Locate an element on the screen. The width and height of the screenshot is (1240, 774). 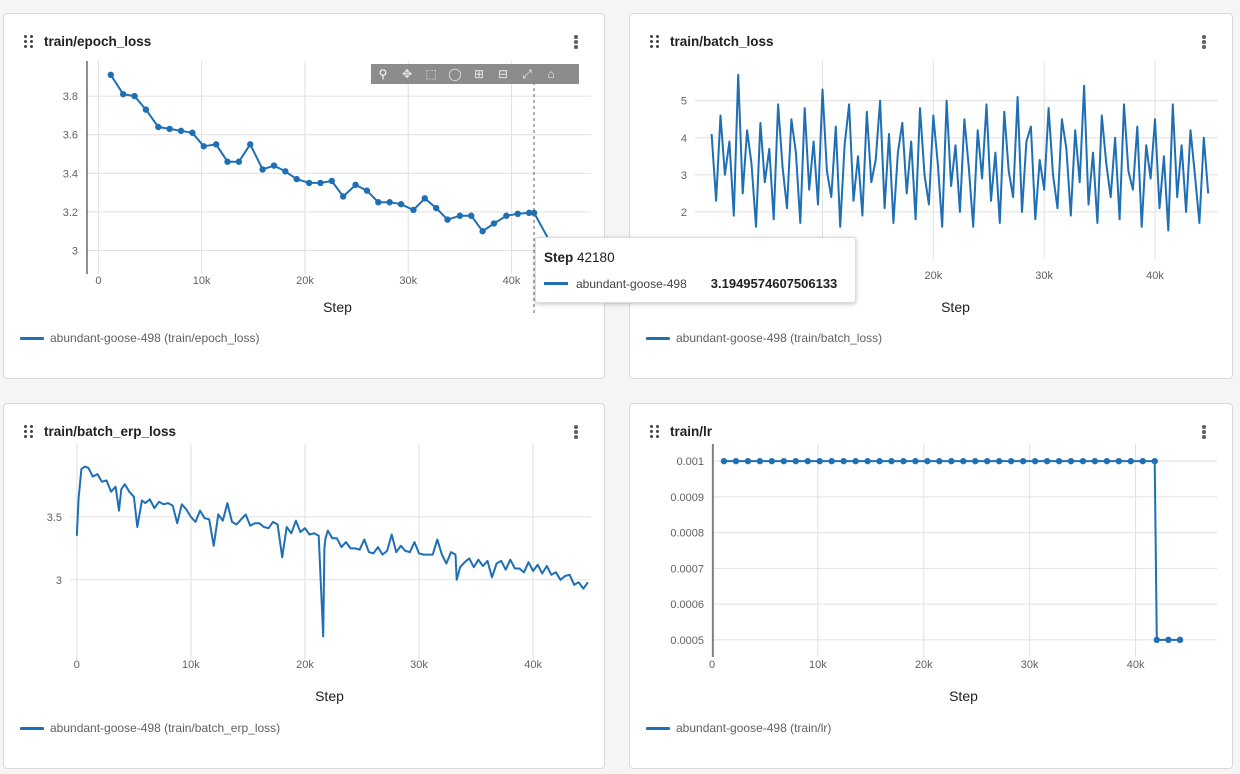
tooltip-step-label: Step is located at coordinates (559, 257).